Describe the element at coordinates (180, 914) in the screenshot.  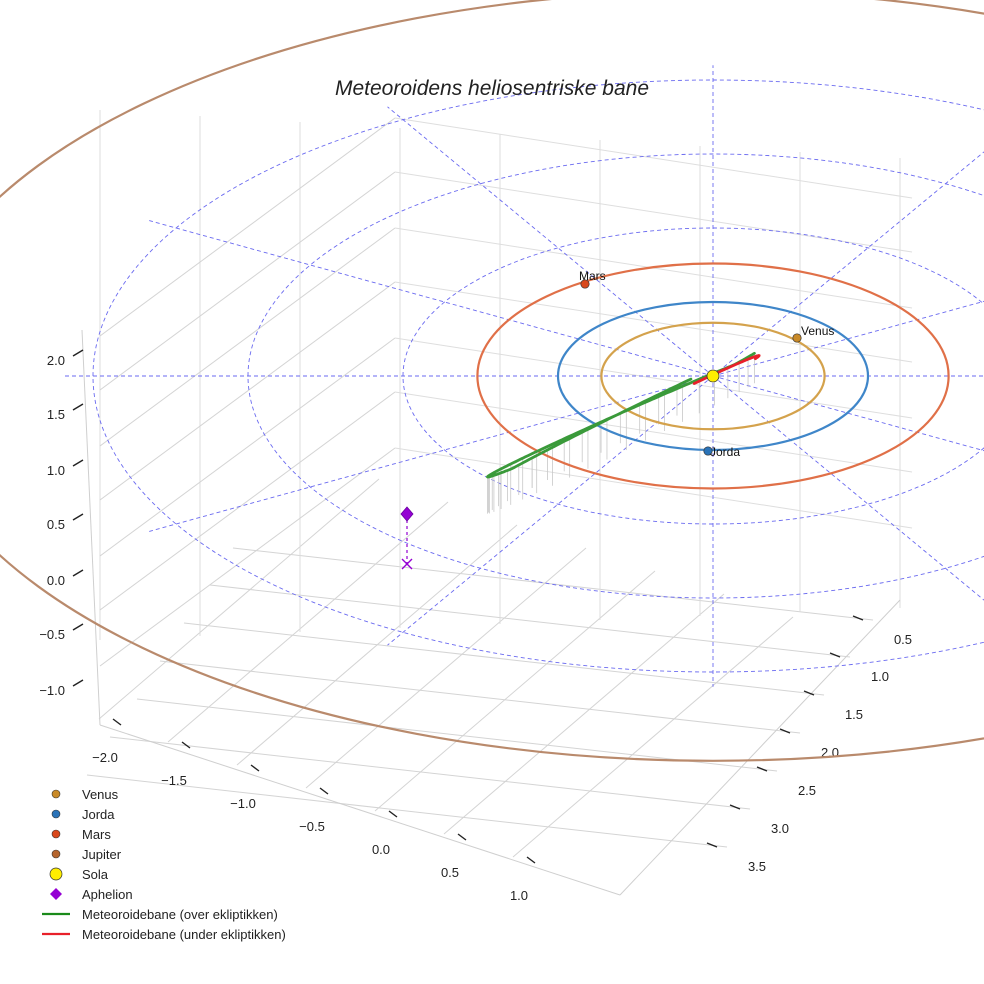
I see `legend-label: Meteoroidebane (over ekliptikken)` at that location.